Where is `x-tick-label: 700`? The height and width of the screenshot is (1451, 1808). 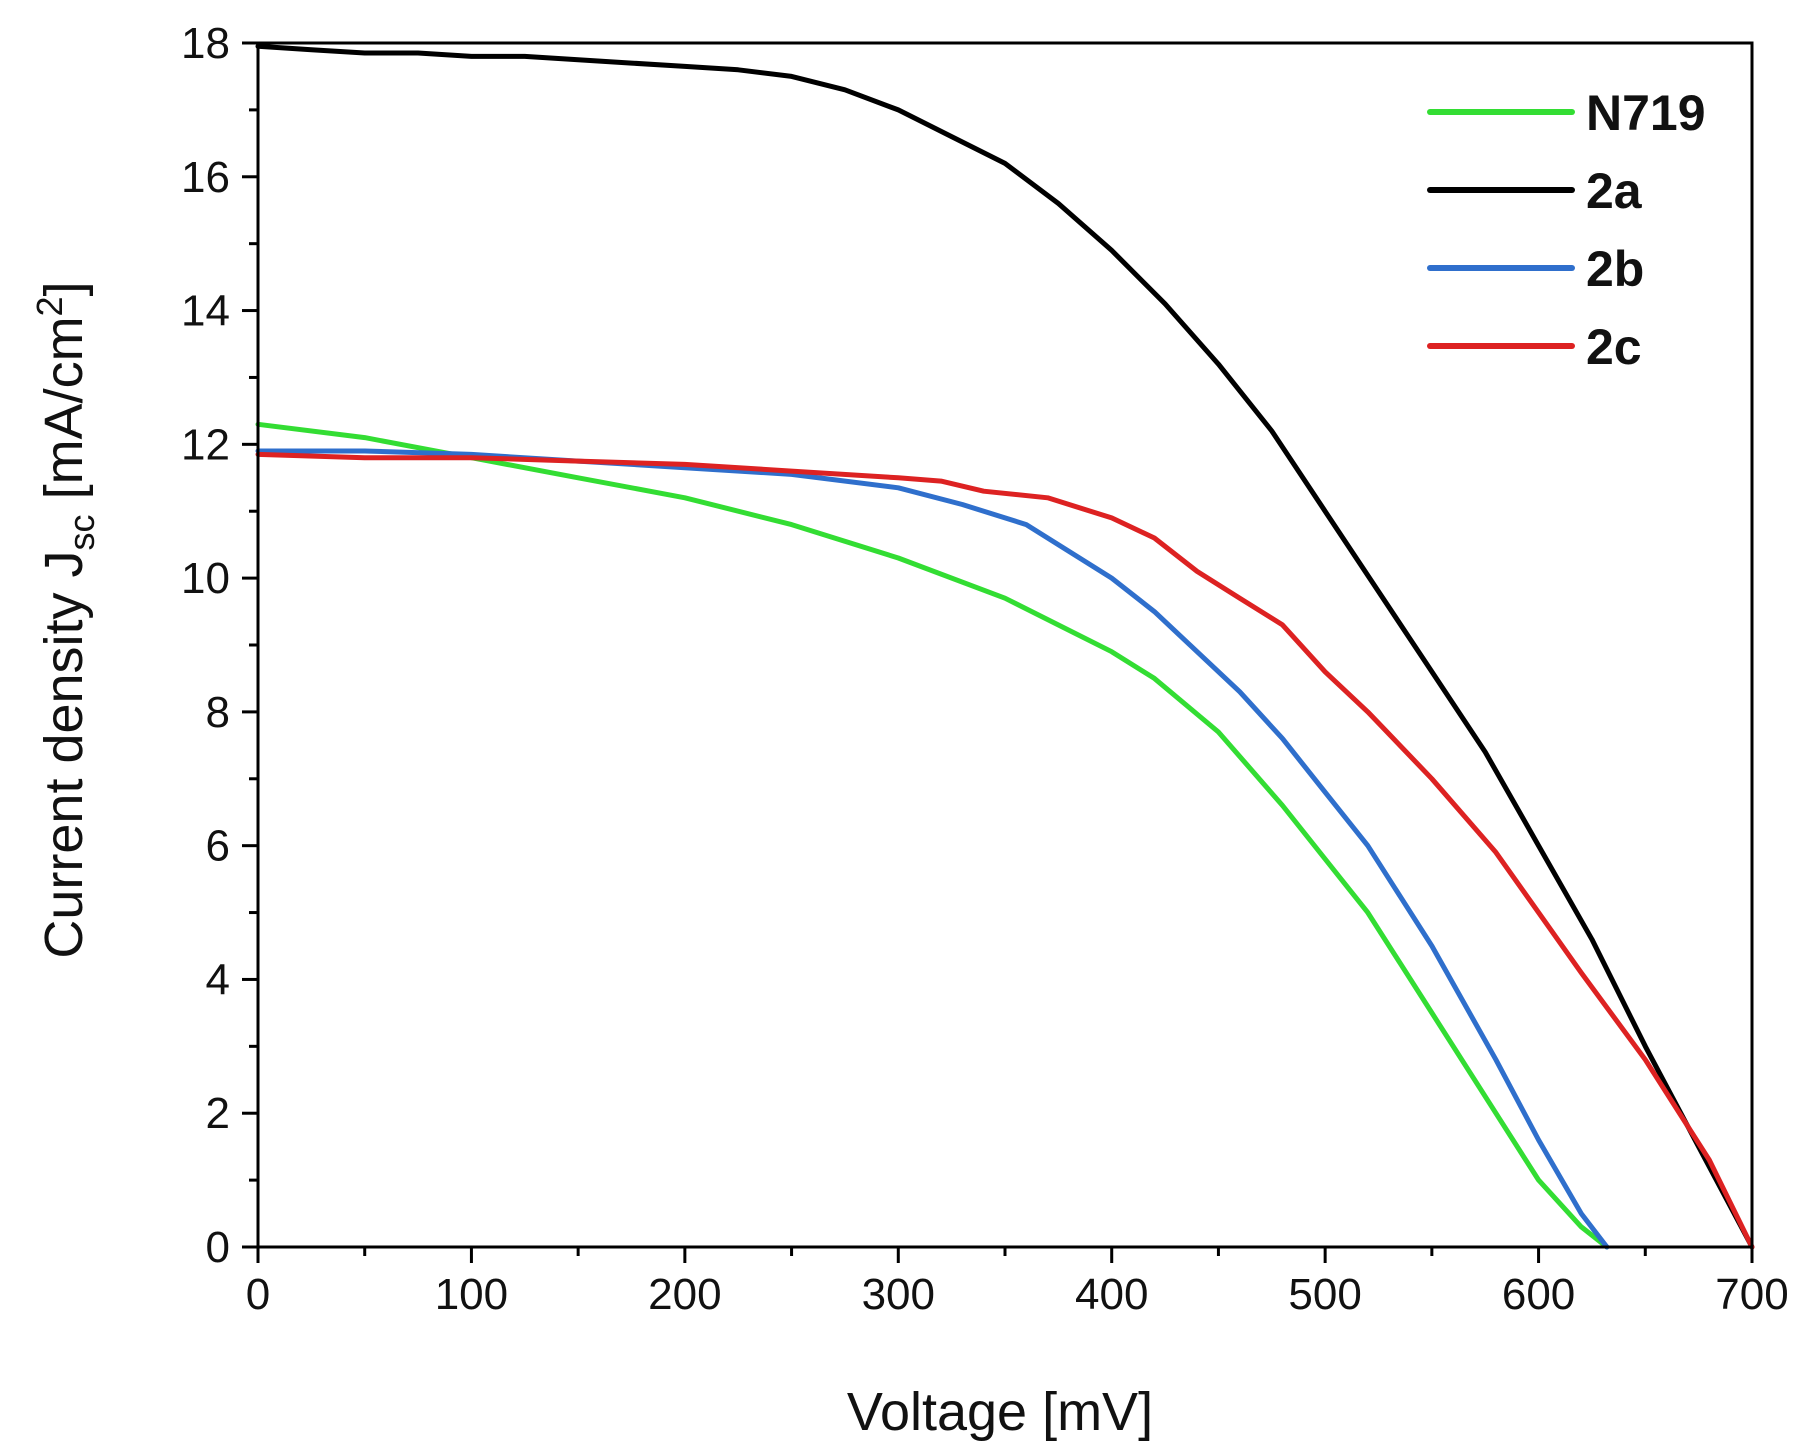
x-tick-label: 700 is located at coordinates (1751, 1294).